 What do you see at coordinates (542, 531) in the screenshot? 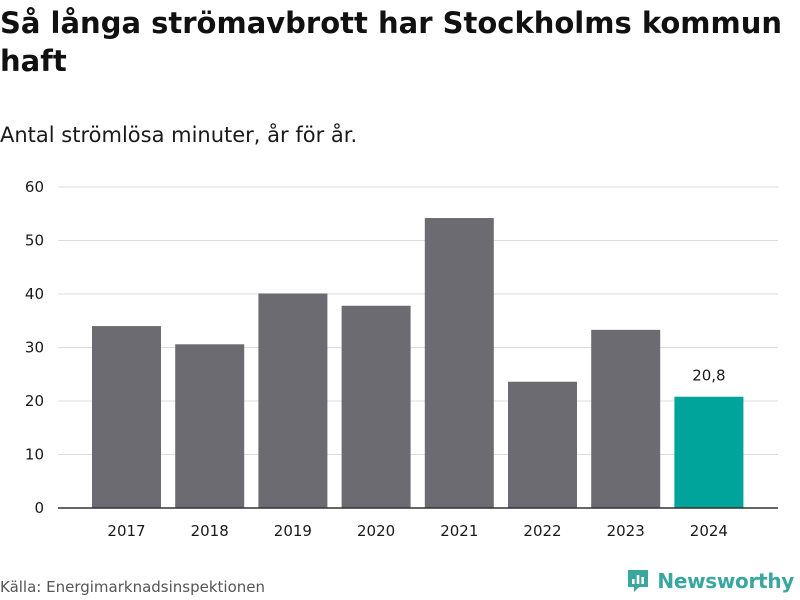
I see `x-tick-label: 2022` at bounding box center [542, 531].